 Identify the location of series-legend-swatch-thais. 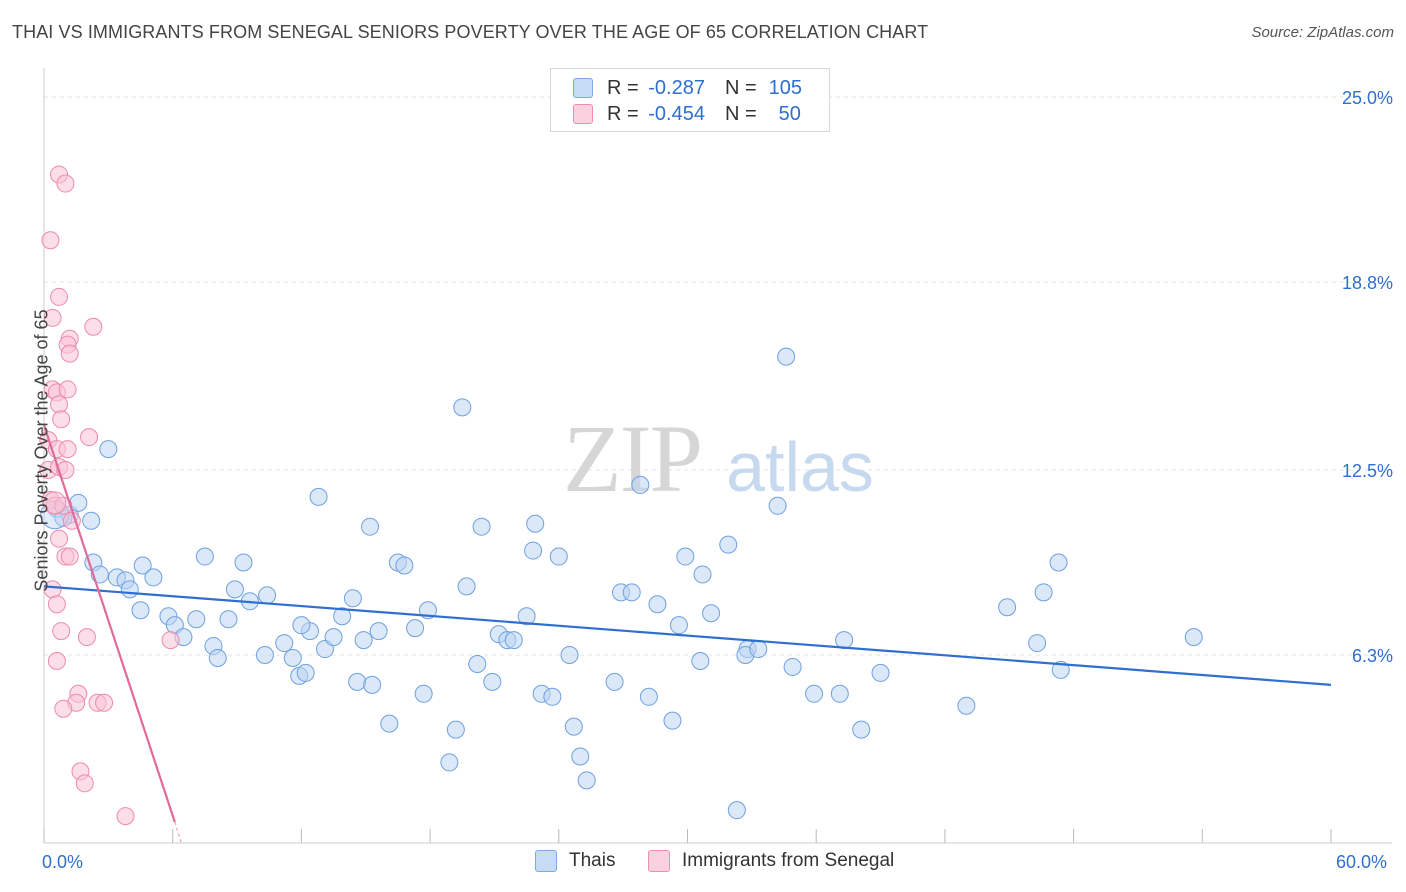
(546, 861).